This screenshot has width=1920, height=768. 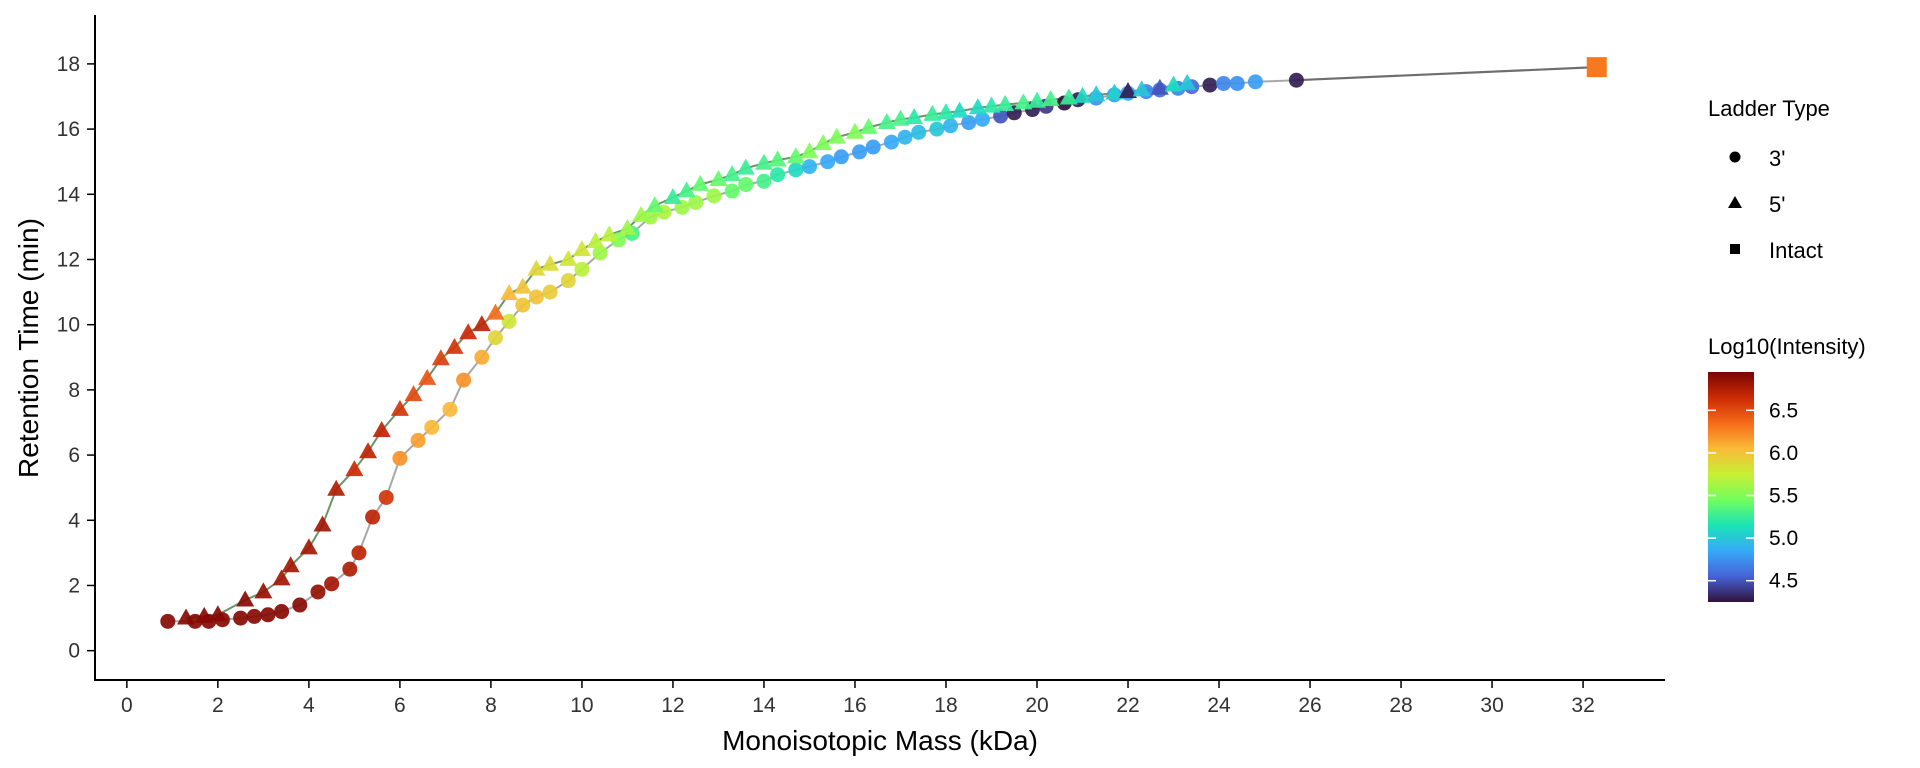 What do you see at coordinates (1731, 487) in the screenshot?
I see `colorbar` at bounding box center [1731, 487].